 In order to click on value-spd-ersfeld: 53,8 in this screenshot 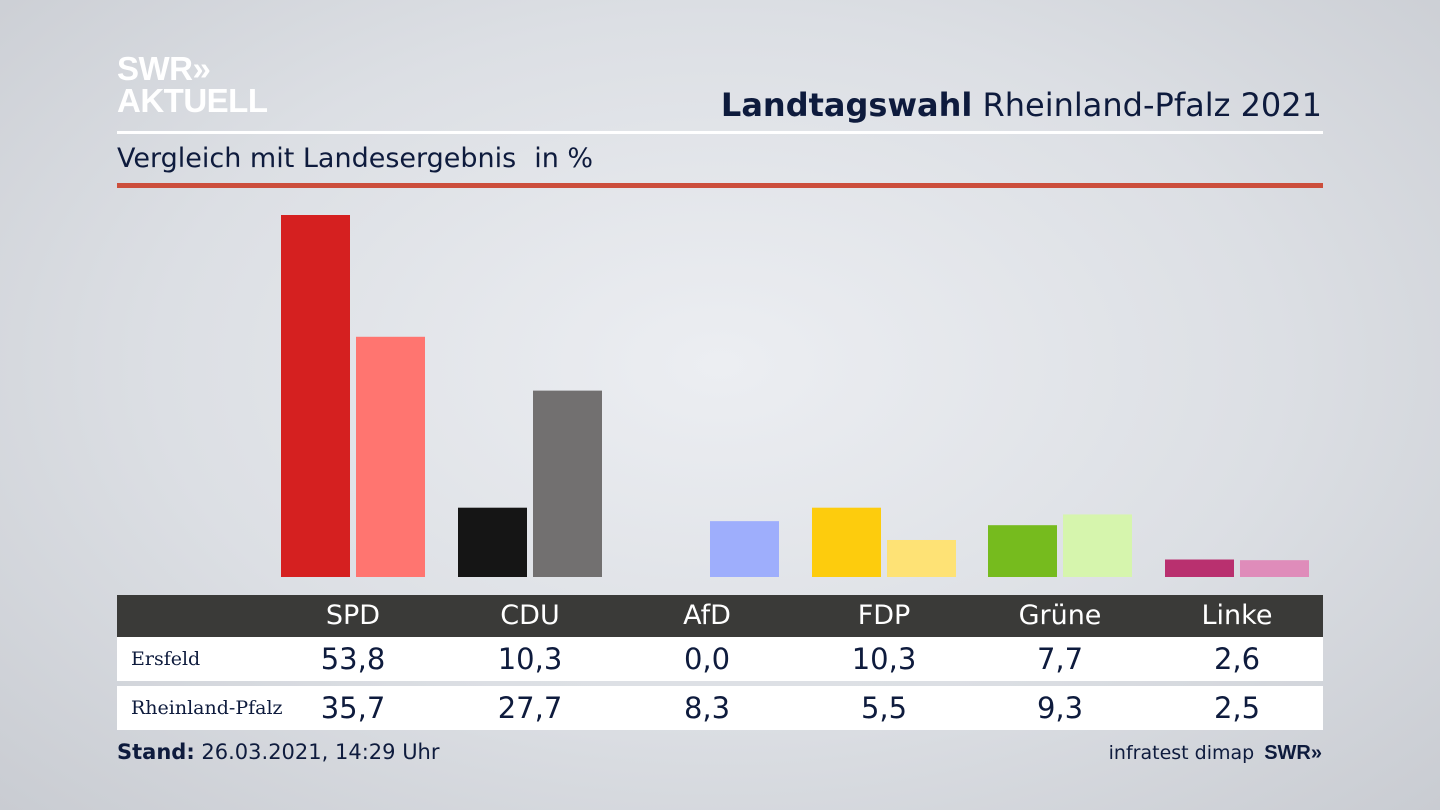, I will do `click(353, 659)`.